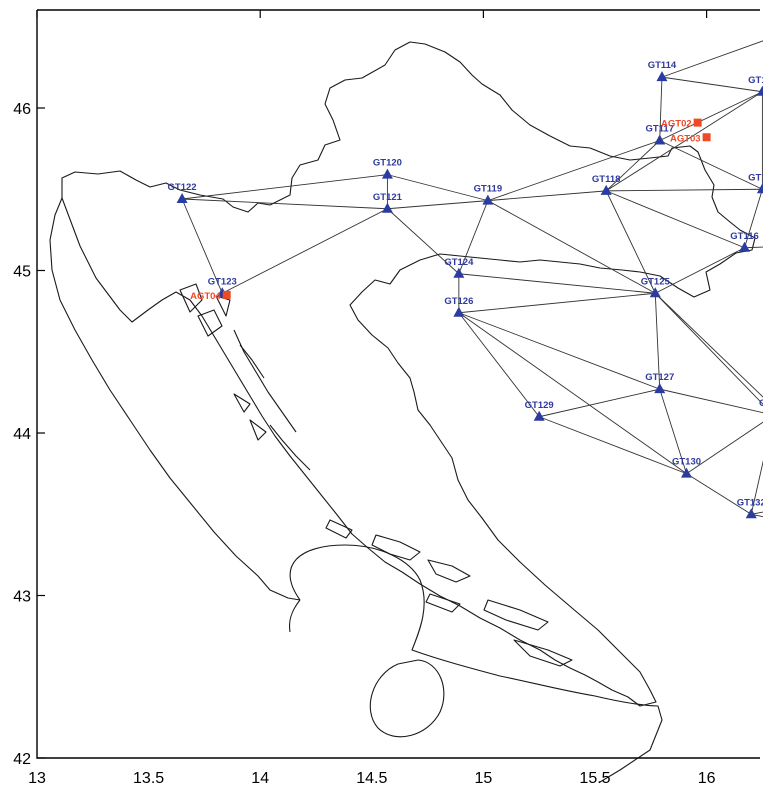 This screenshot has height=795, width=763. What do you see at coordinates (711, 165) in the screenshot?
I see `baseline-GT117-GT115` at bounding box center [711, 165].